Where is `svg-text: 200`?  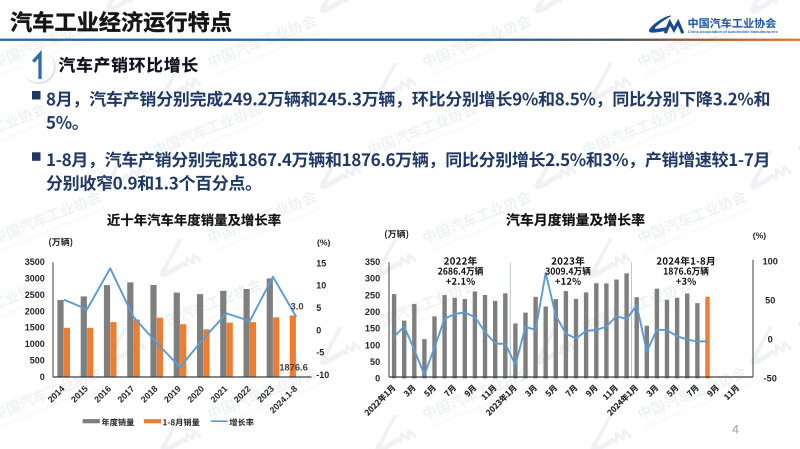 svg-text: 200 is located at coordinates (372, 312).